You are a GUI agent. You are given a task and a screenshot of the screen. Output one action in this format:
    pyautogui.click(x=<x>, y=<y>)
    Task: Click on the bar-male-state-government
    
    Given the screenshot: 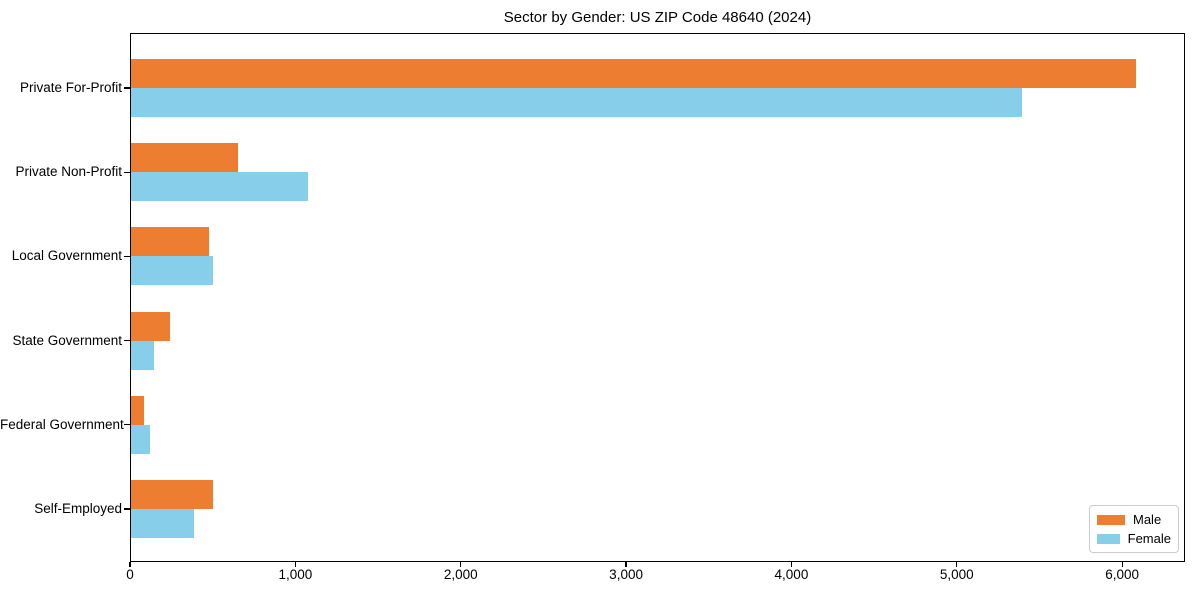 What is the action you would take?
    pyautogui.click(x=150, y=326)
    